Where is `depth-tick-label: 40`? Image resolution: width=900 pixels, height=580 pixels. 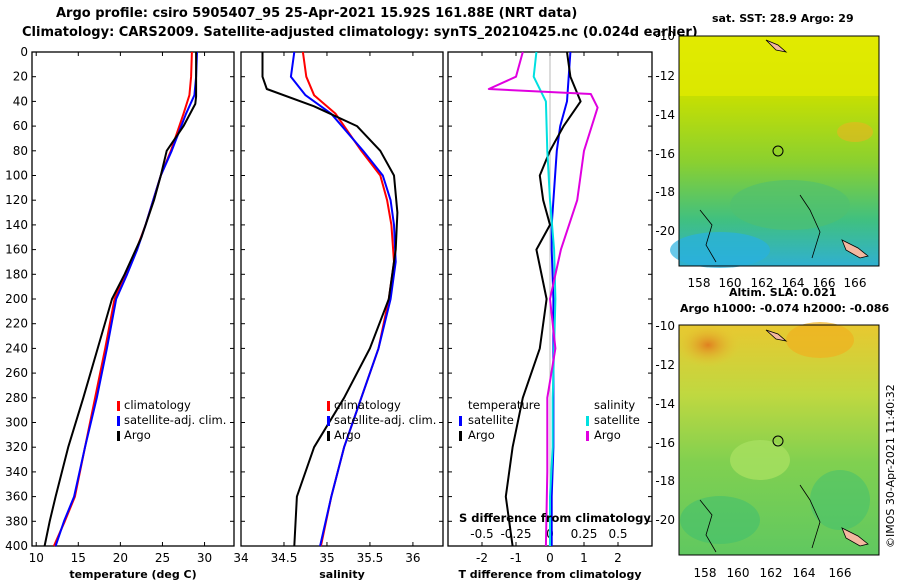
depth-tick-label: 40 is located at coordinates (20, 101).